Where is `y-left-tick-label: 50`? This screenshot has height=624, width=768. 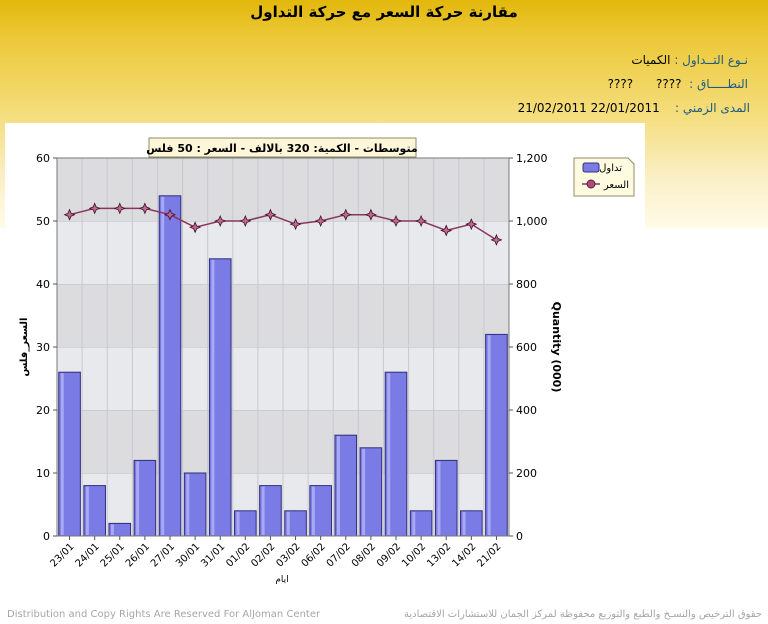
y-left-tick-label: 50 is located at coordinates (43, 221).